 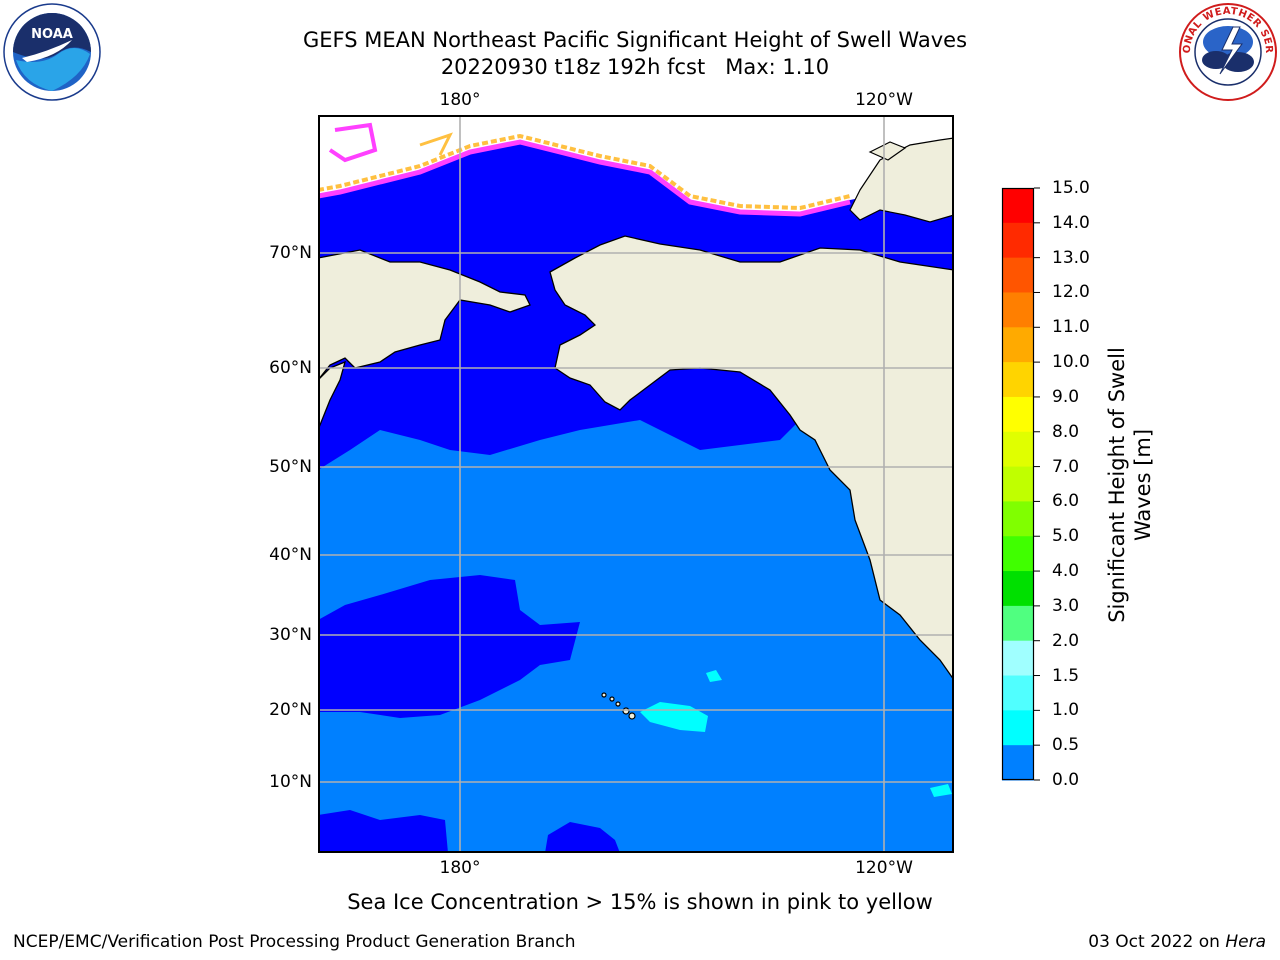 What do you see at coordinates (52, 34) in the screenshot?
I see `svg-text: NOAA` at bounding box center [52, 34].